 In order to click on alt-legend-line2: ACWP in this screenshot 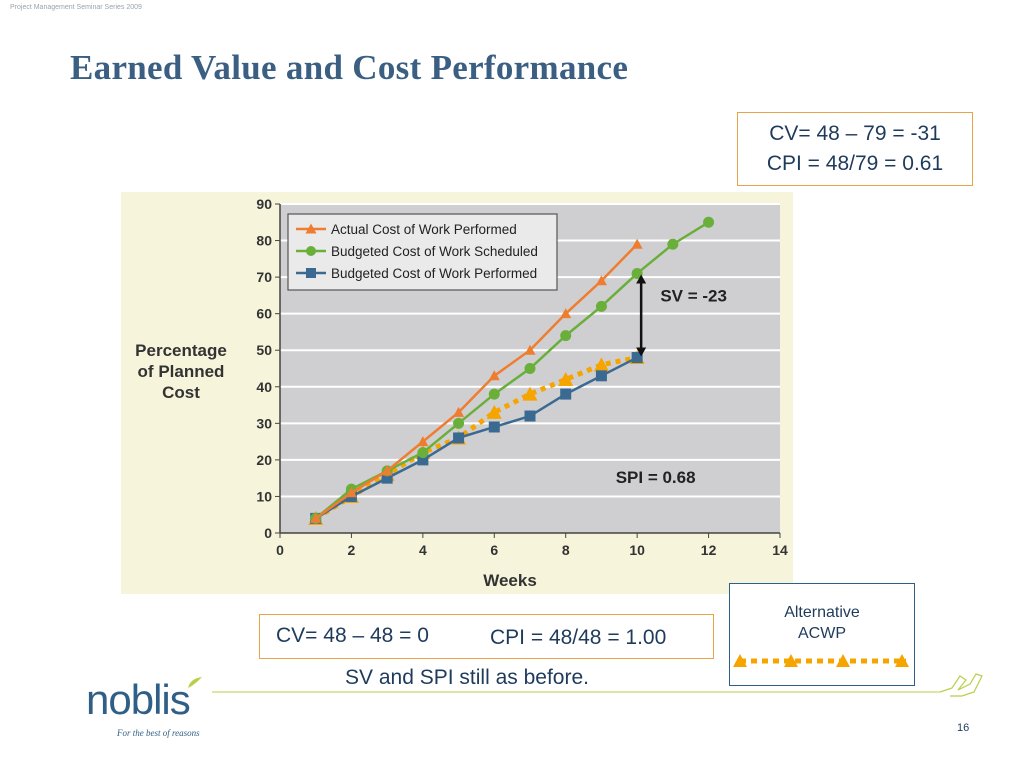, I will do `click(822, 633)`.